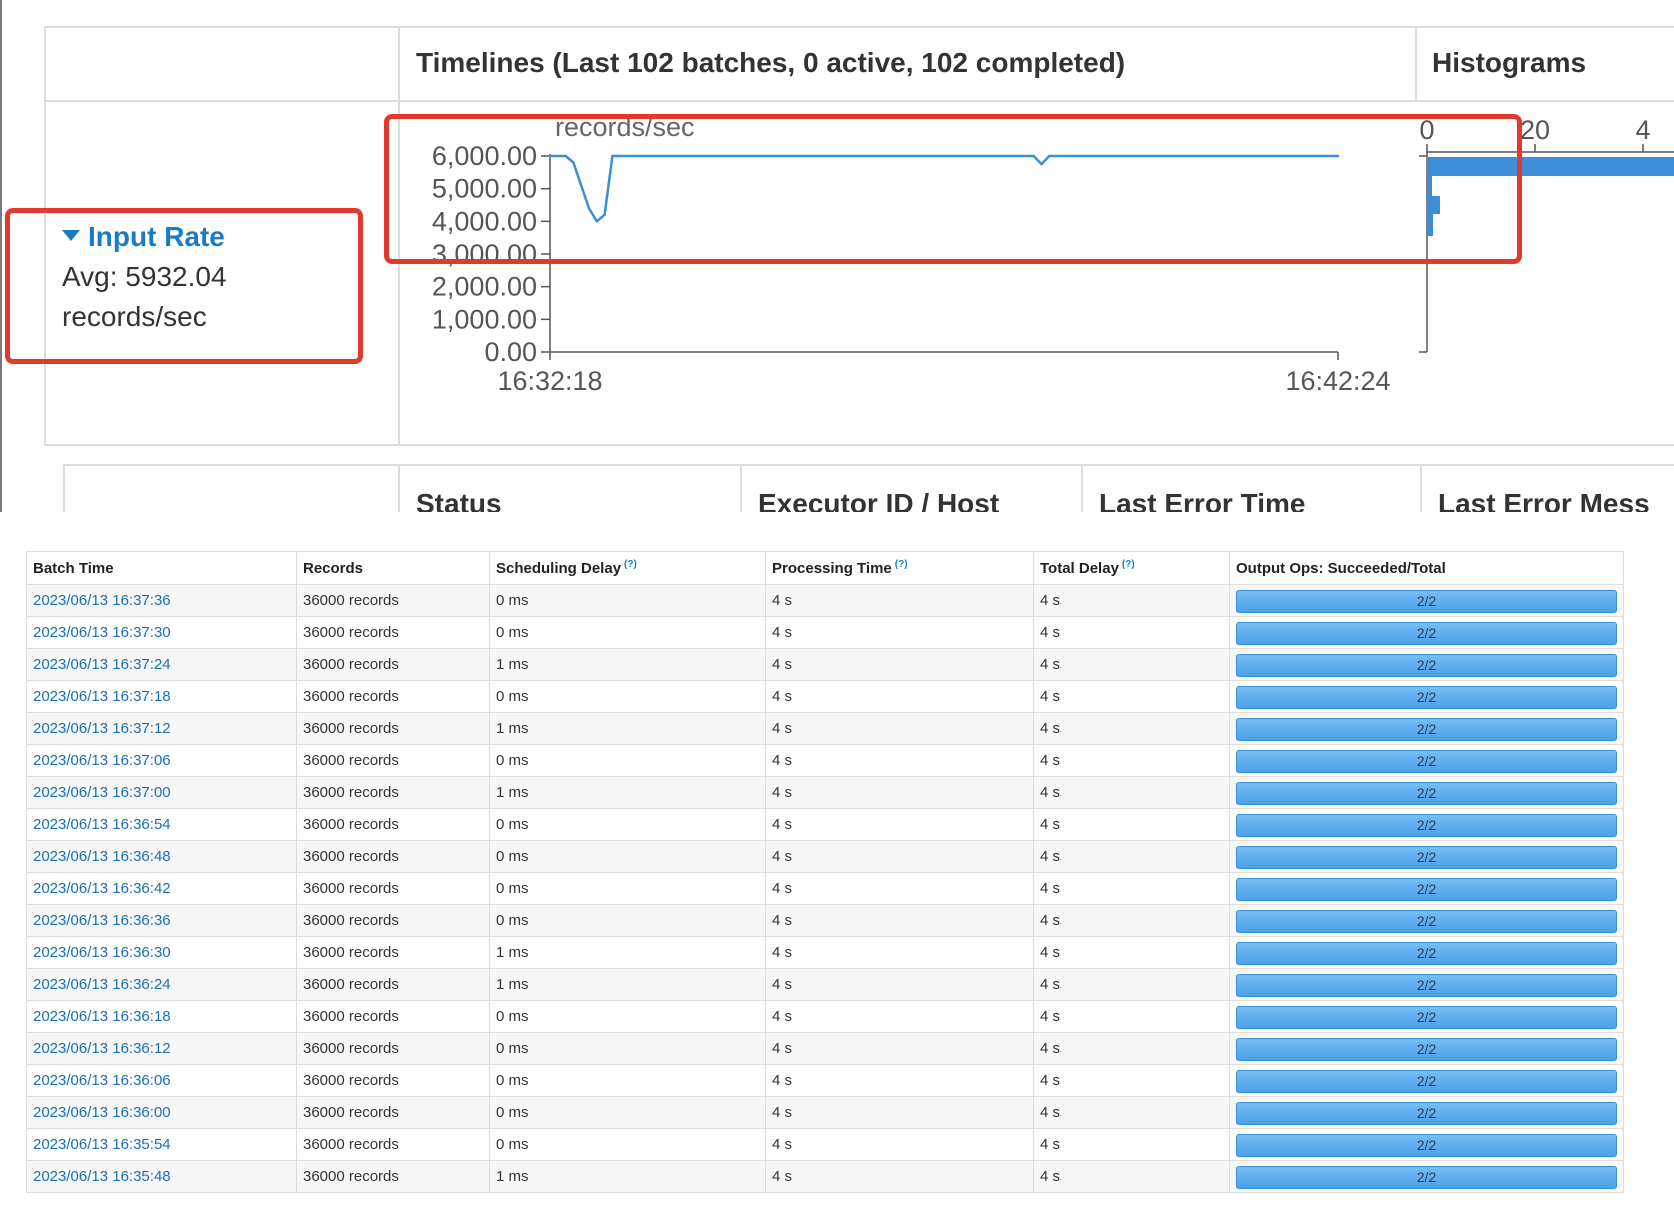  I want to click on batch-time-link: 2023/06/13 16:36:42, so click(102, 888).